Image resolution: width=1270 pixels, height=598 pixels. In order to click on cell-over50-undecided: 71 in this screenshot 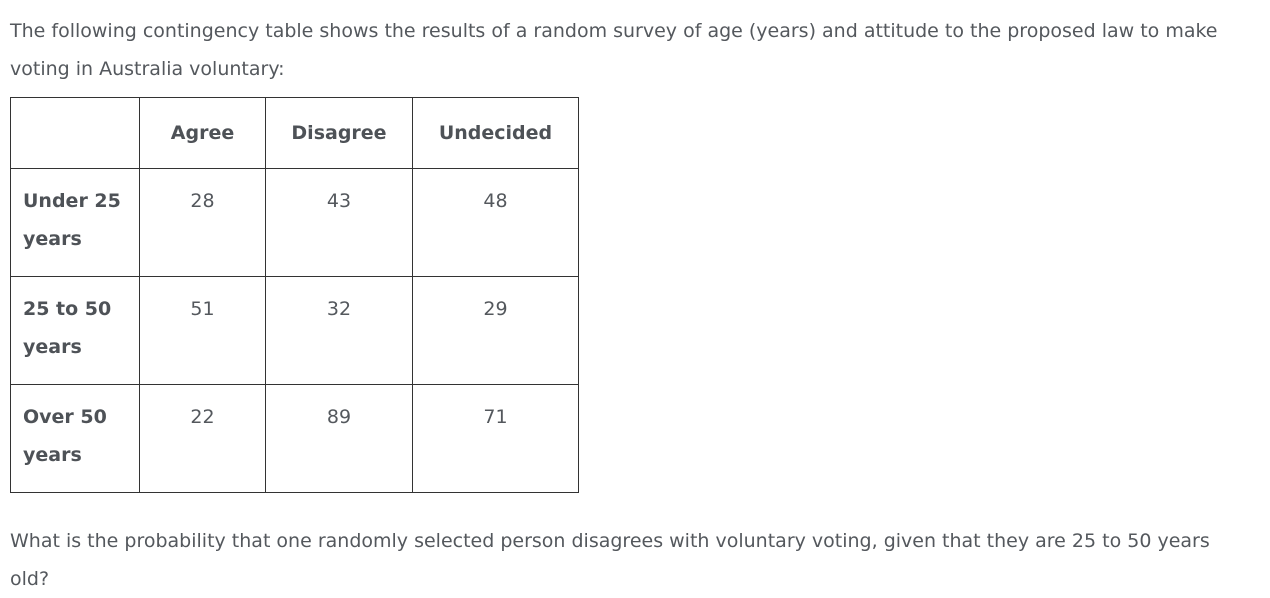, I will do `click(495, 438)`.